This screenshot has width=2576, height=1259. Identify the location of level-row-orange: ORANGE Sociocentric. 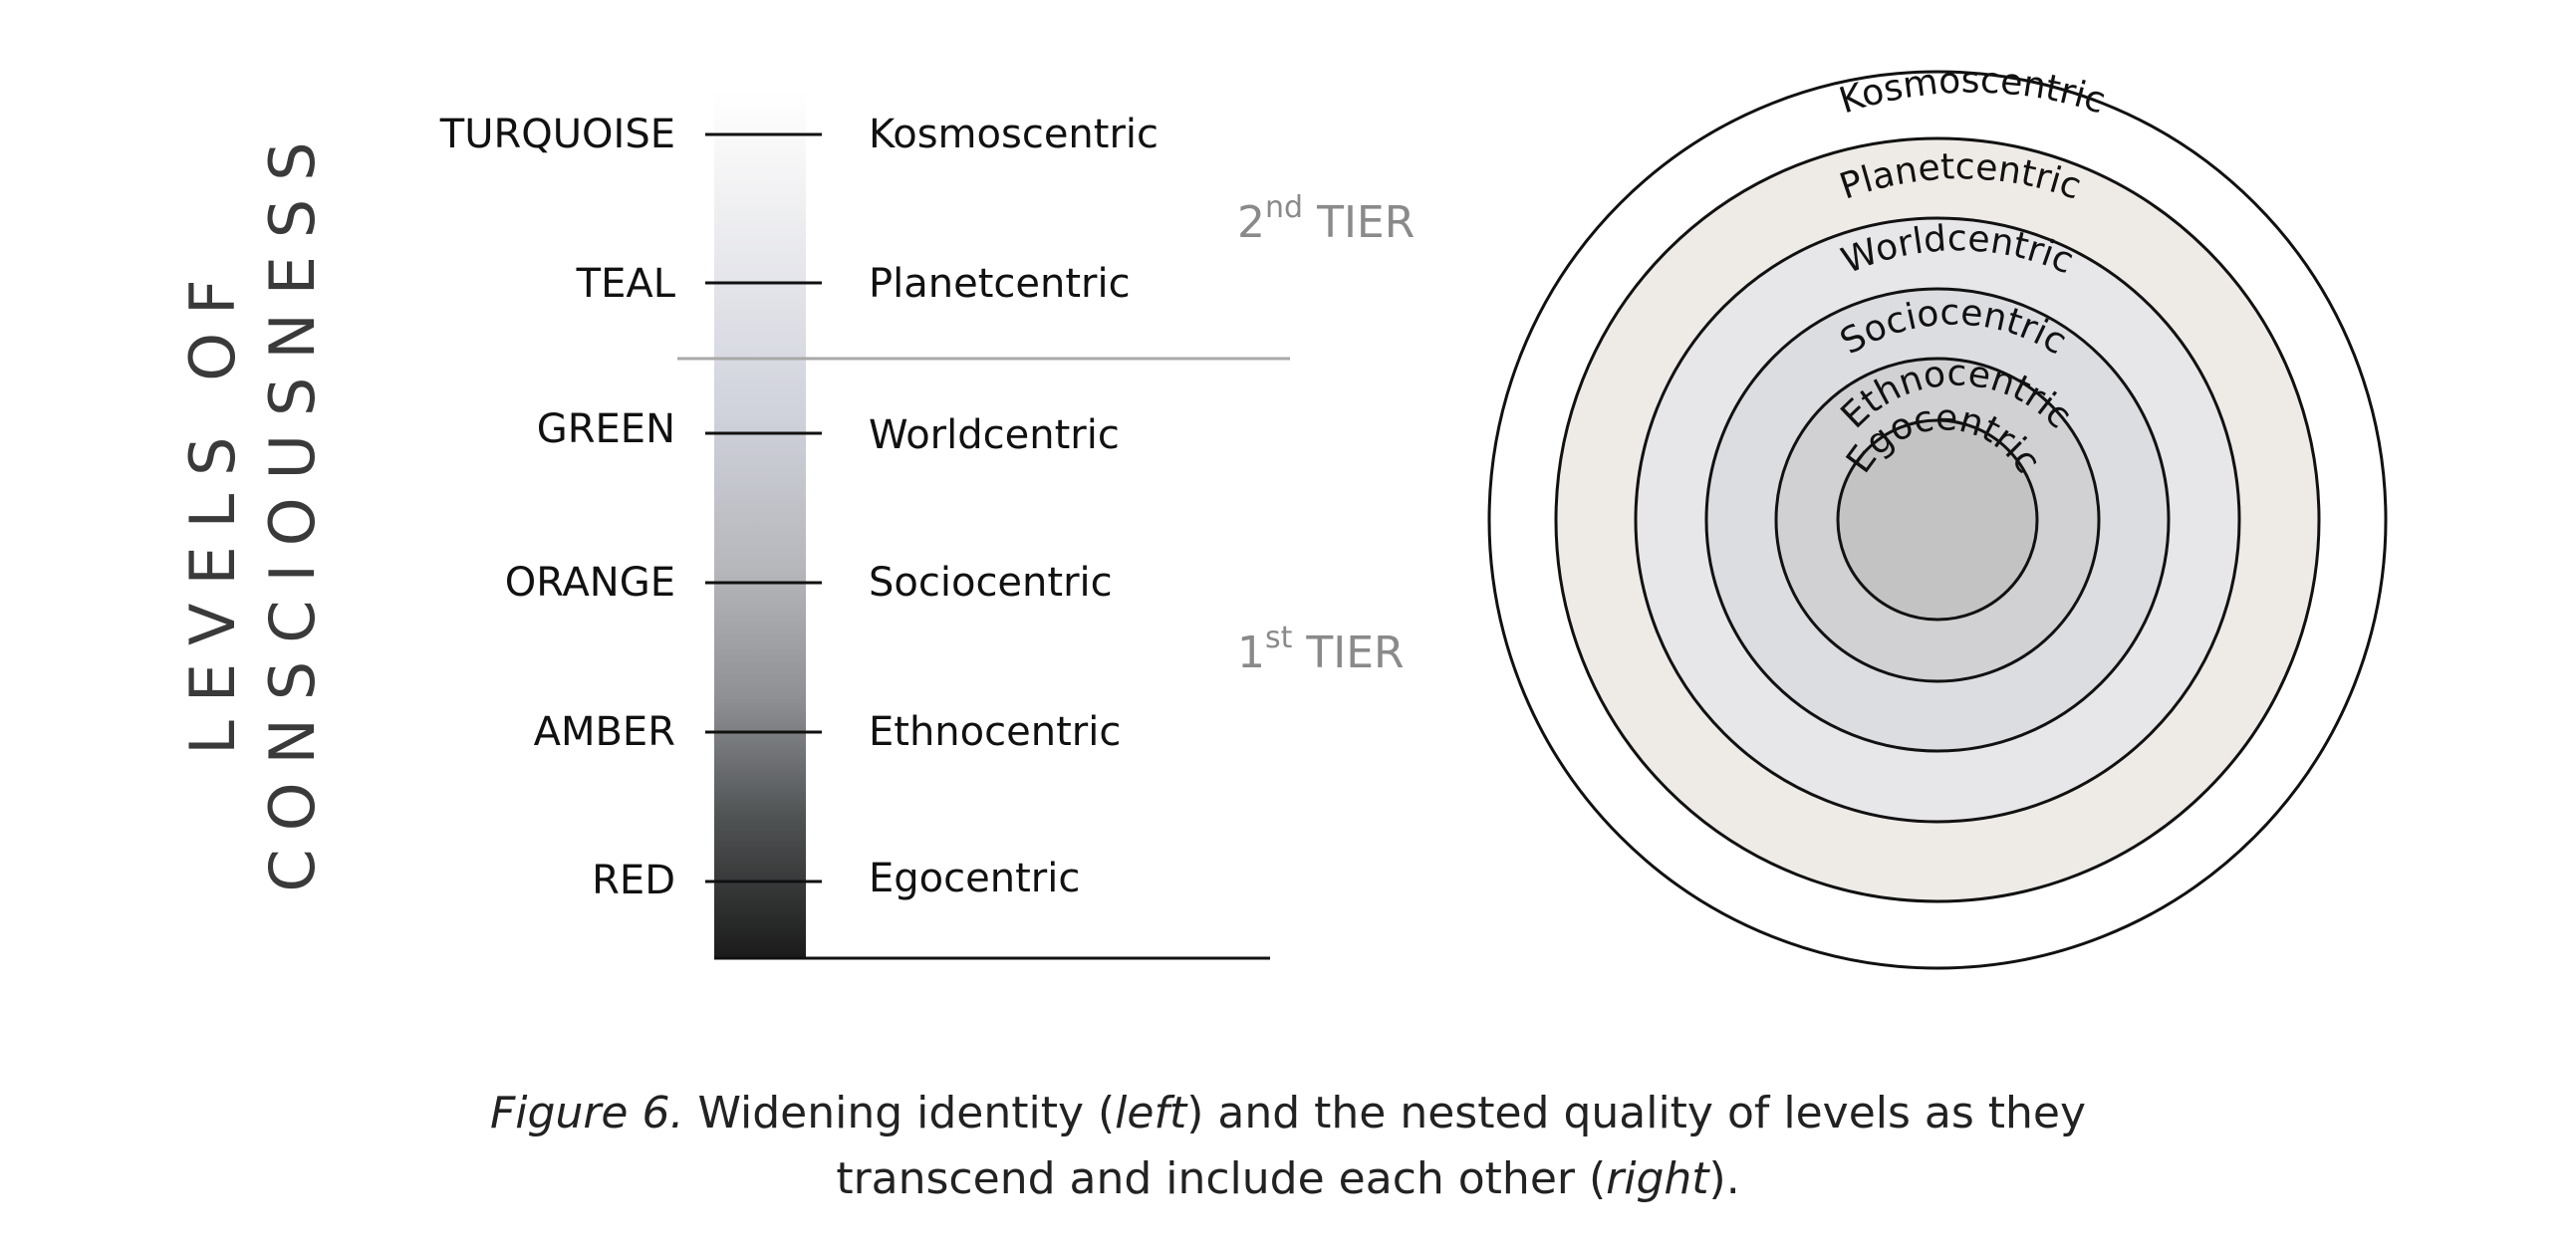
(809, 583).